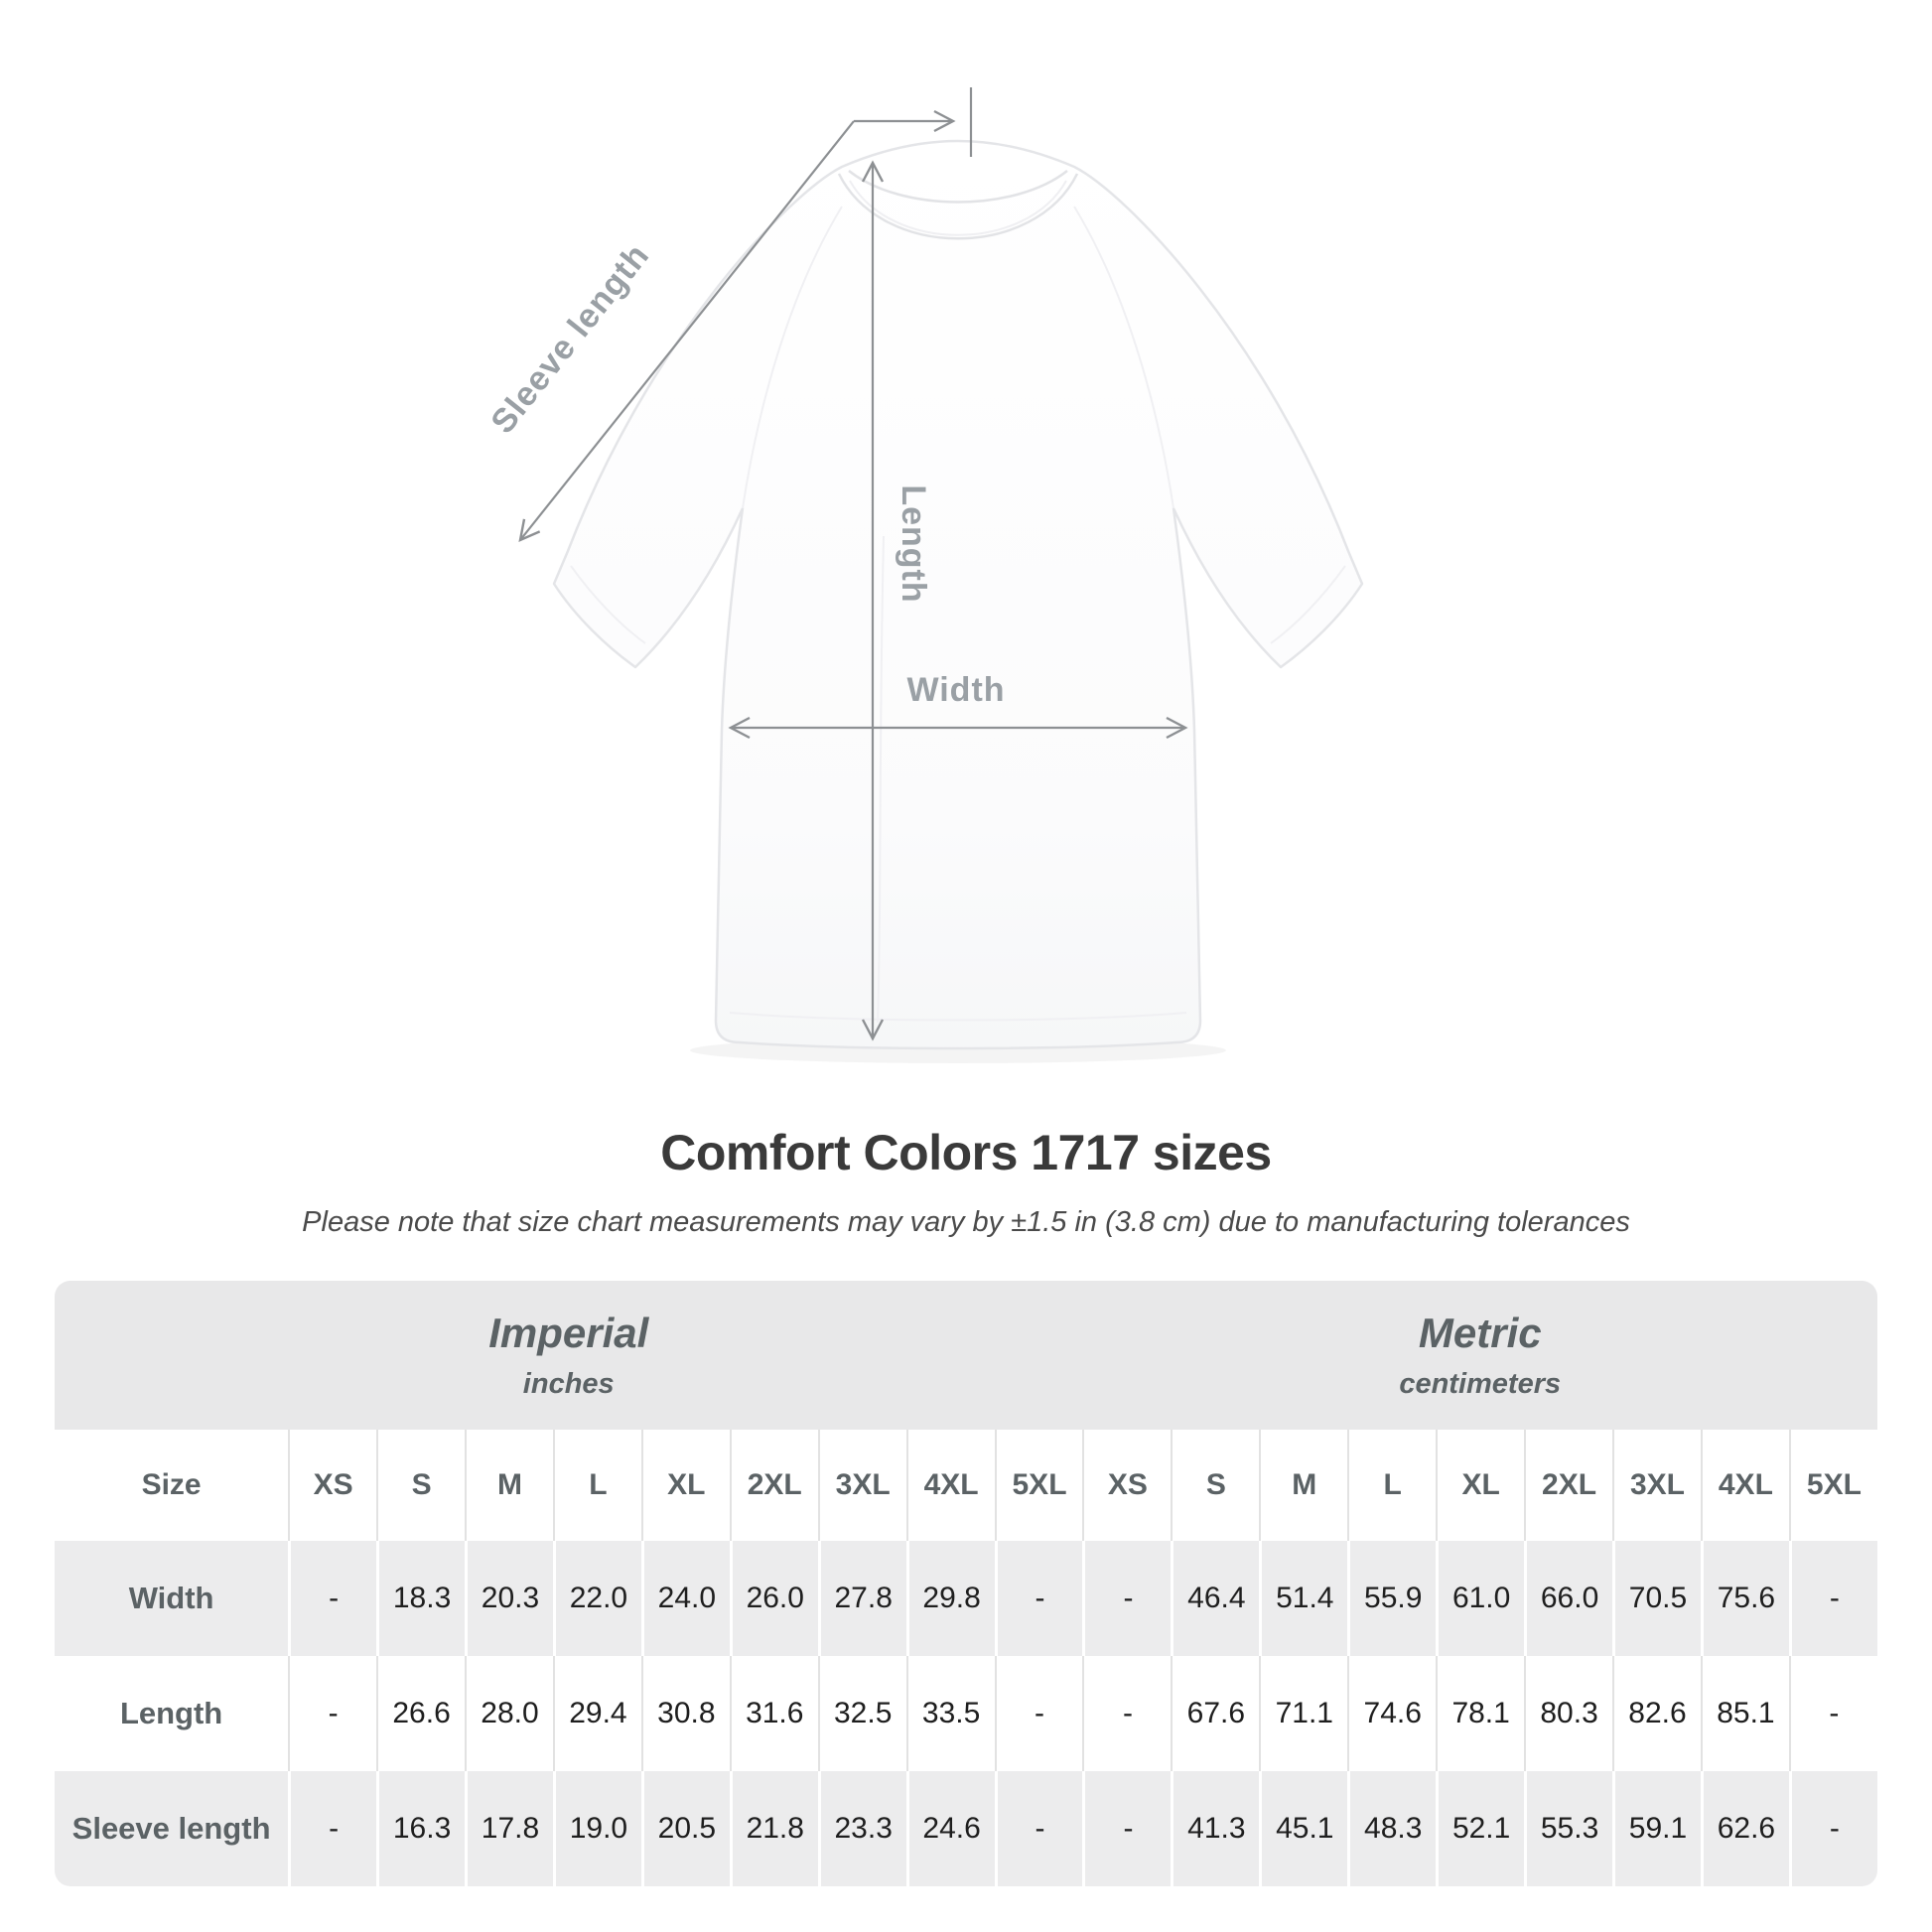 The image size is (1932, 1932). What do you see at coordinates (685, 1714) in the screenshot?
I see `length-imperial-cell: 30.8` at bounding box center [685, 1714].